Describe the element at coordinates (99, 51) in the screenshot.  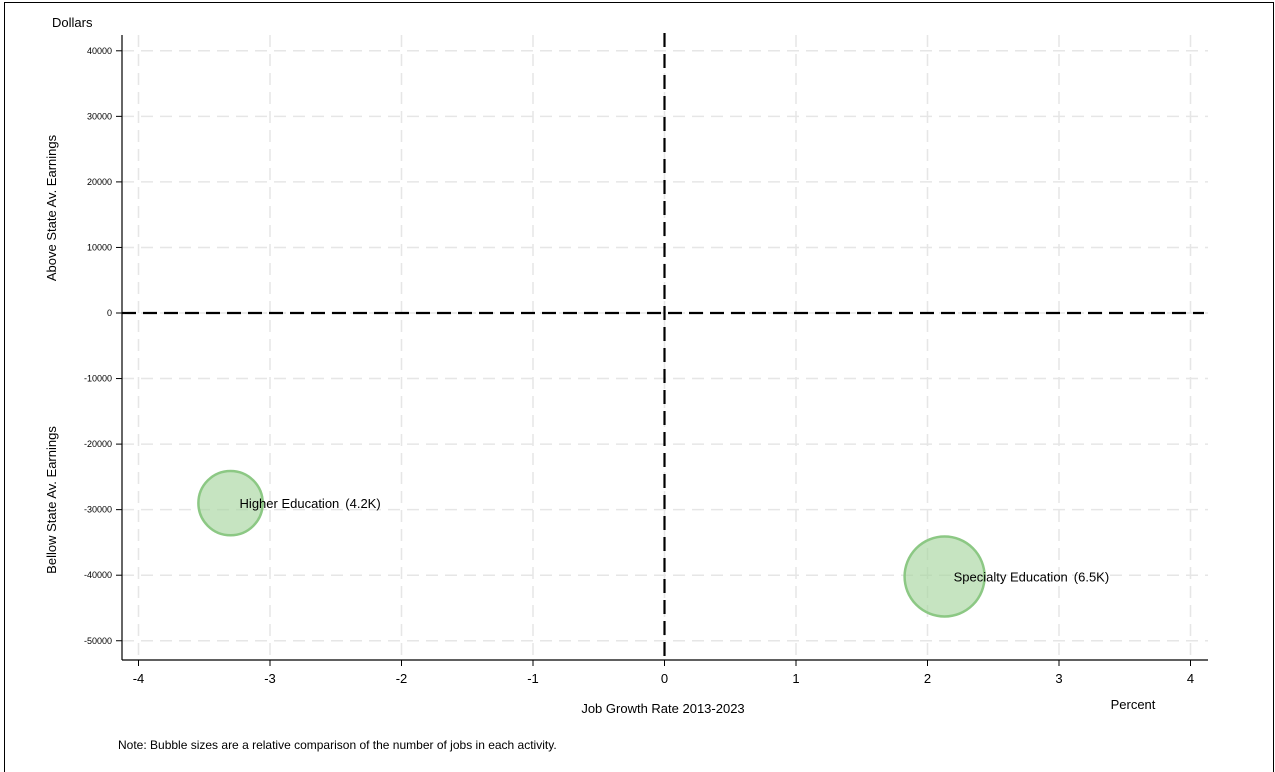
I see `y-tick-label: 40000` at that location.